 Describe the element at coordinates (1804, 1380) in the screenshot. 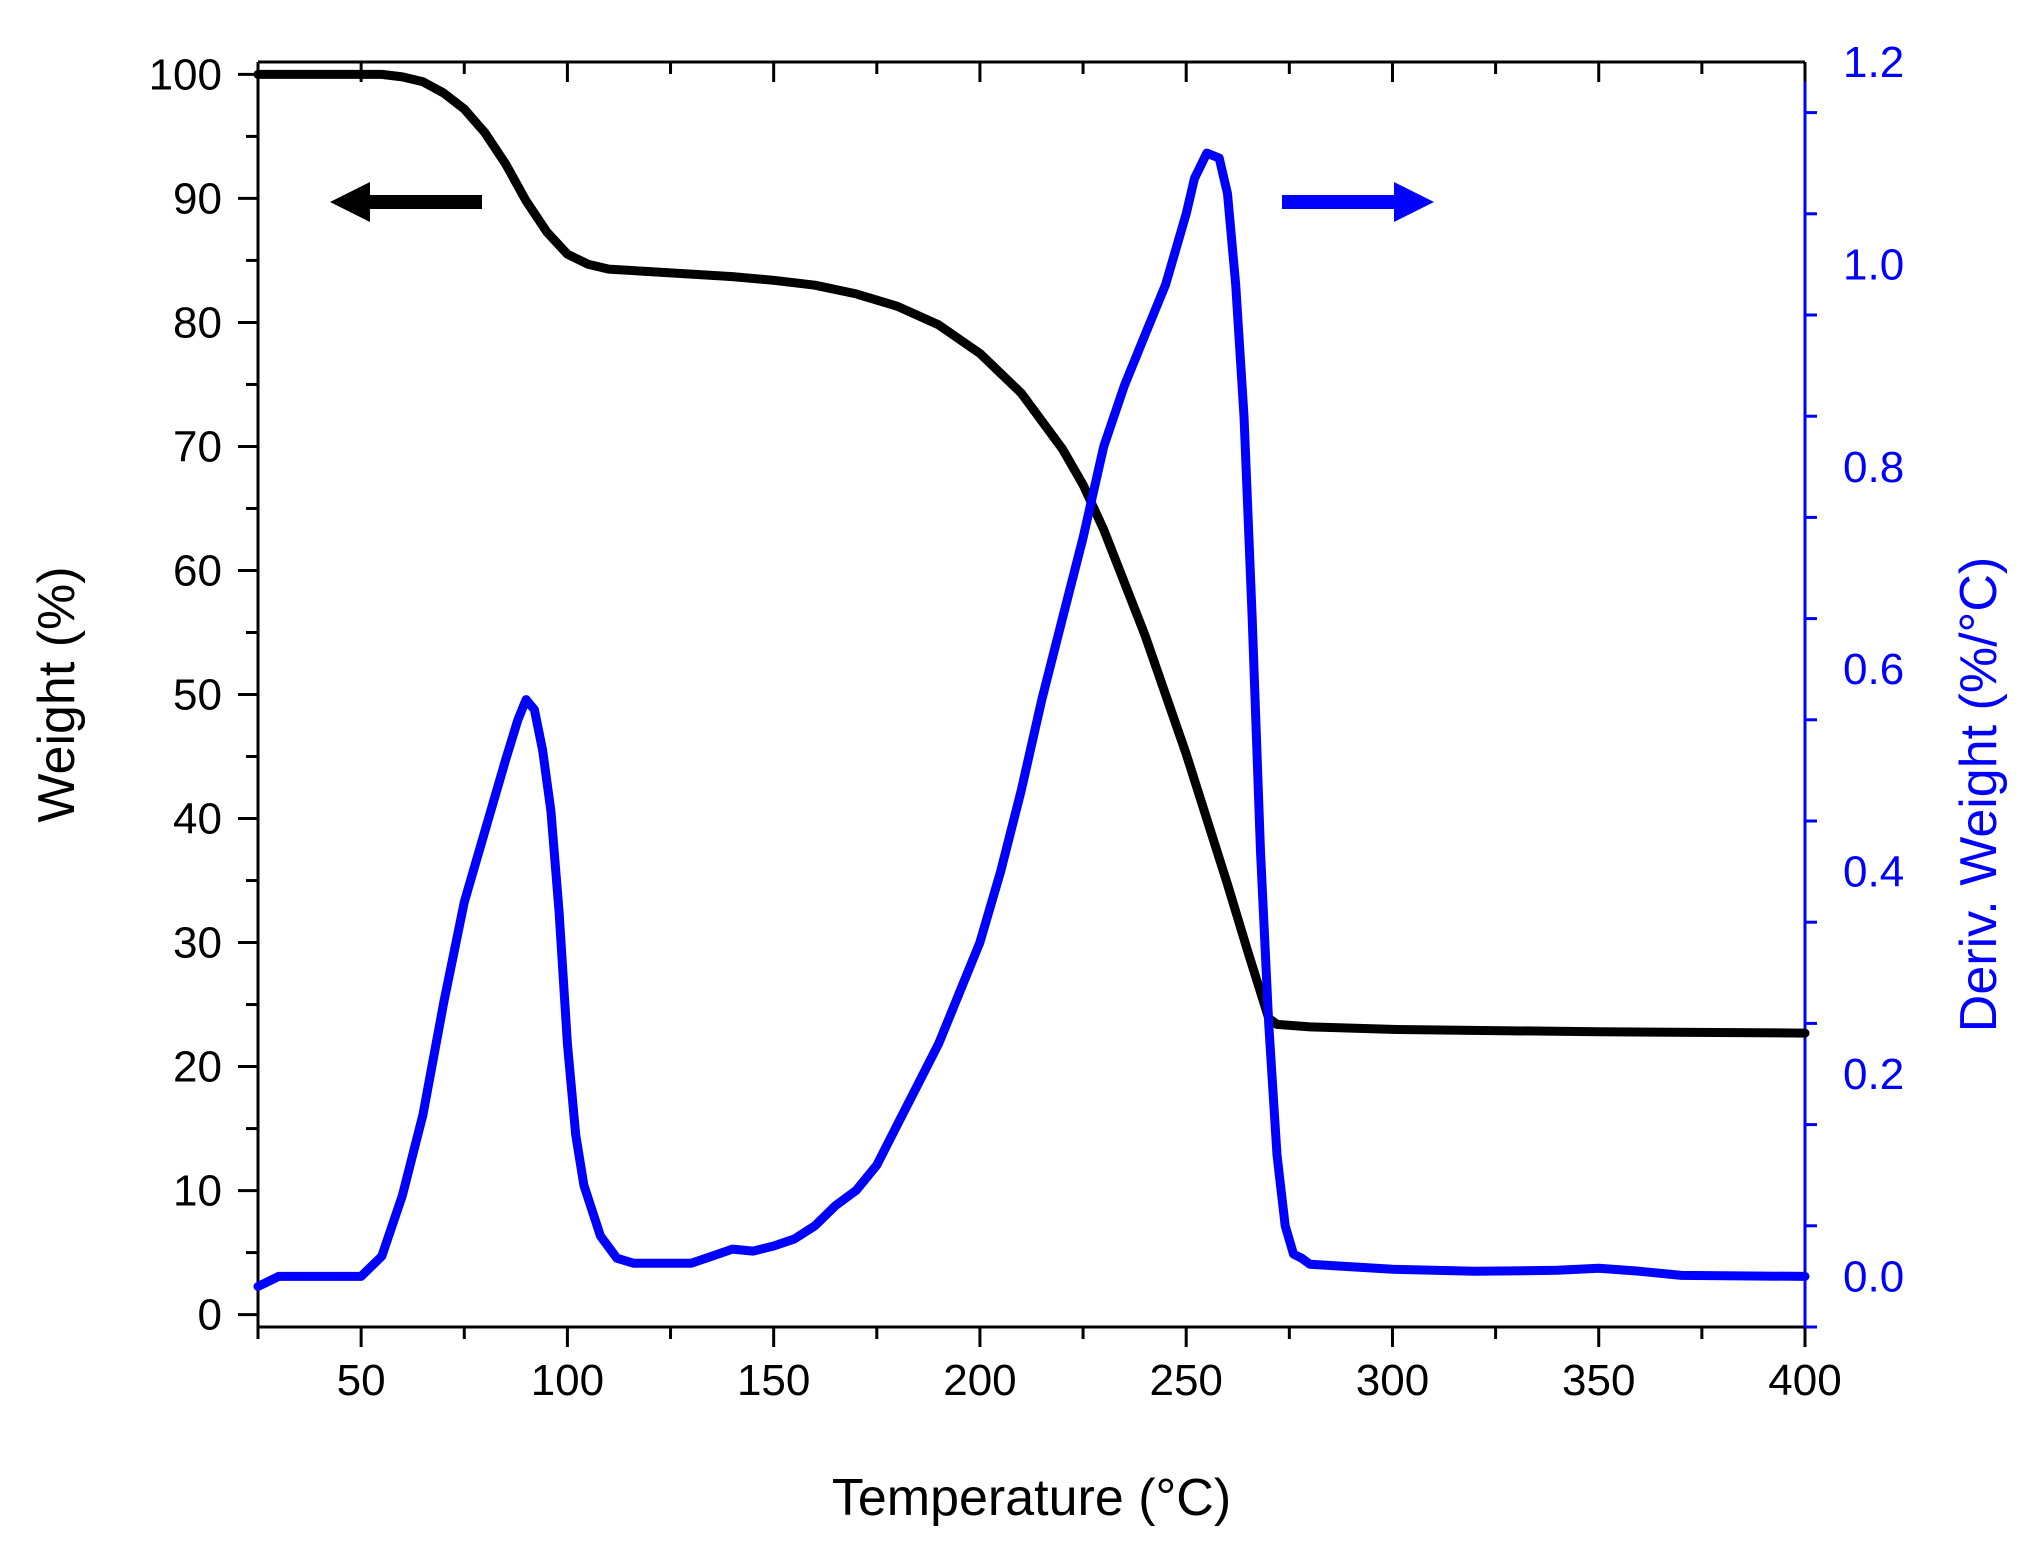

I see `x-tick-label: 400` at that location.